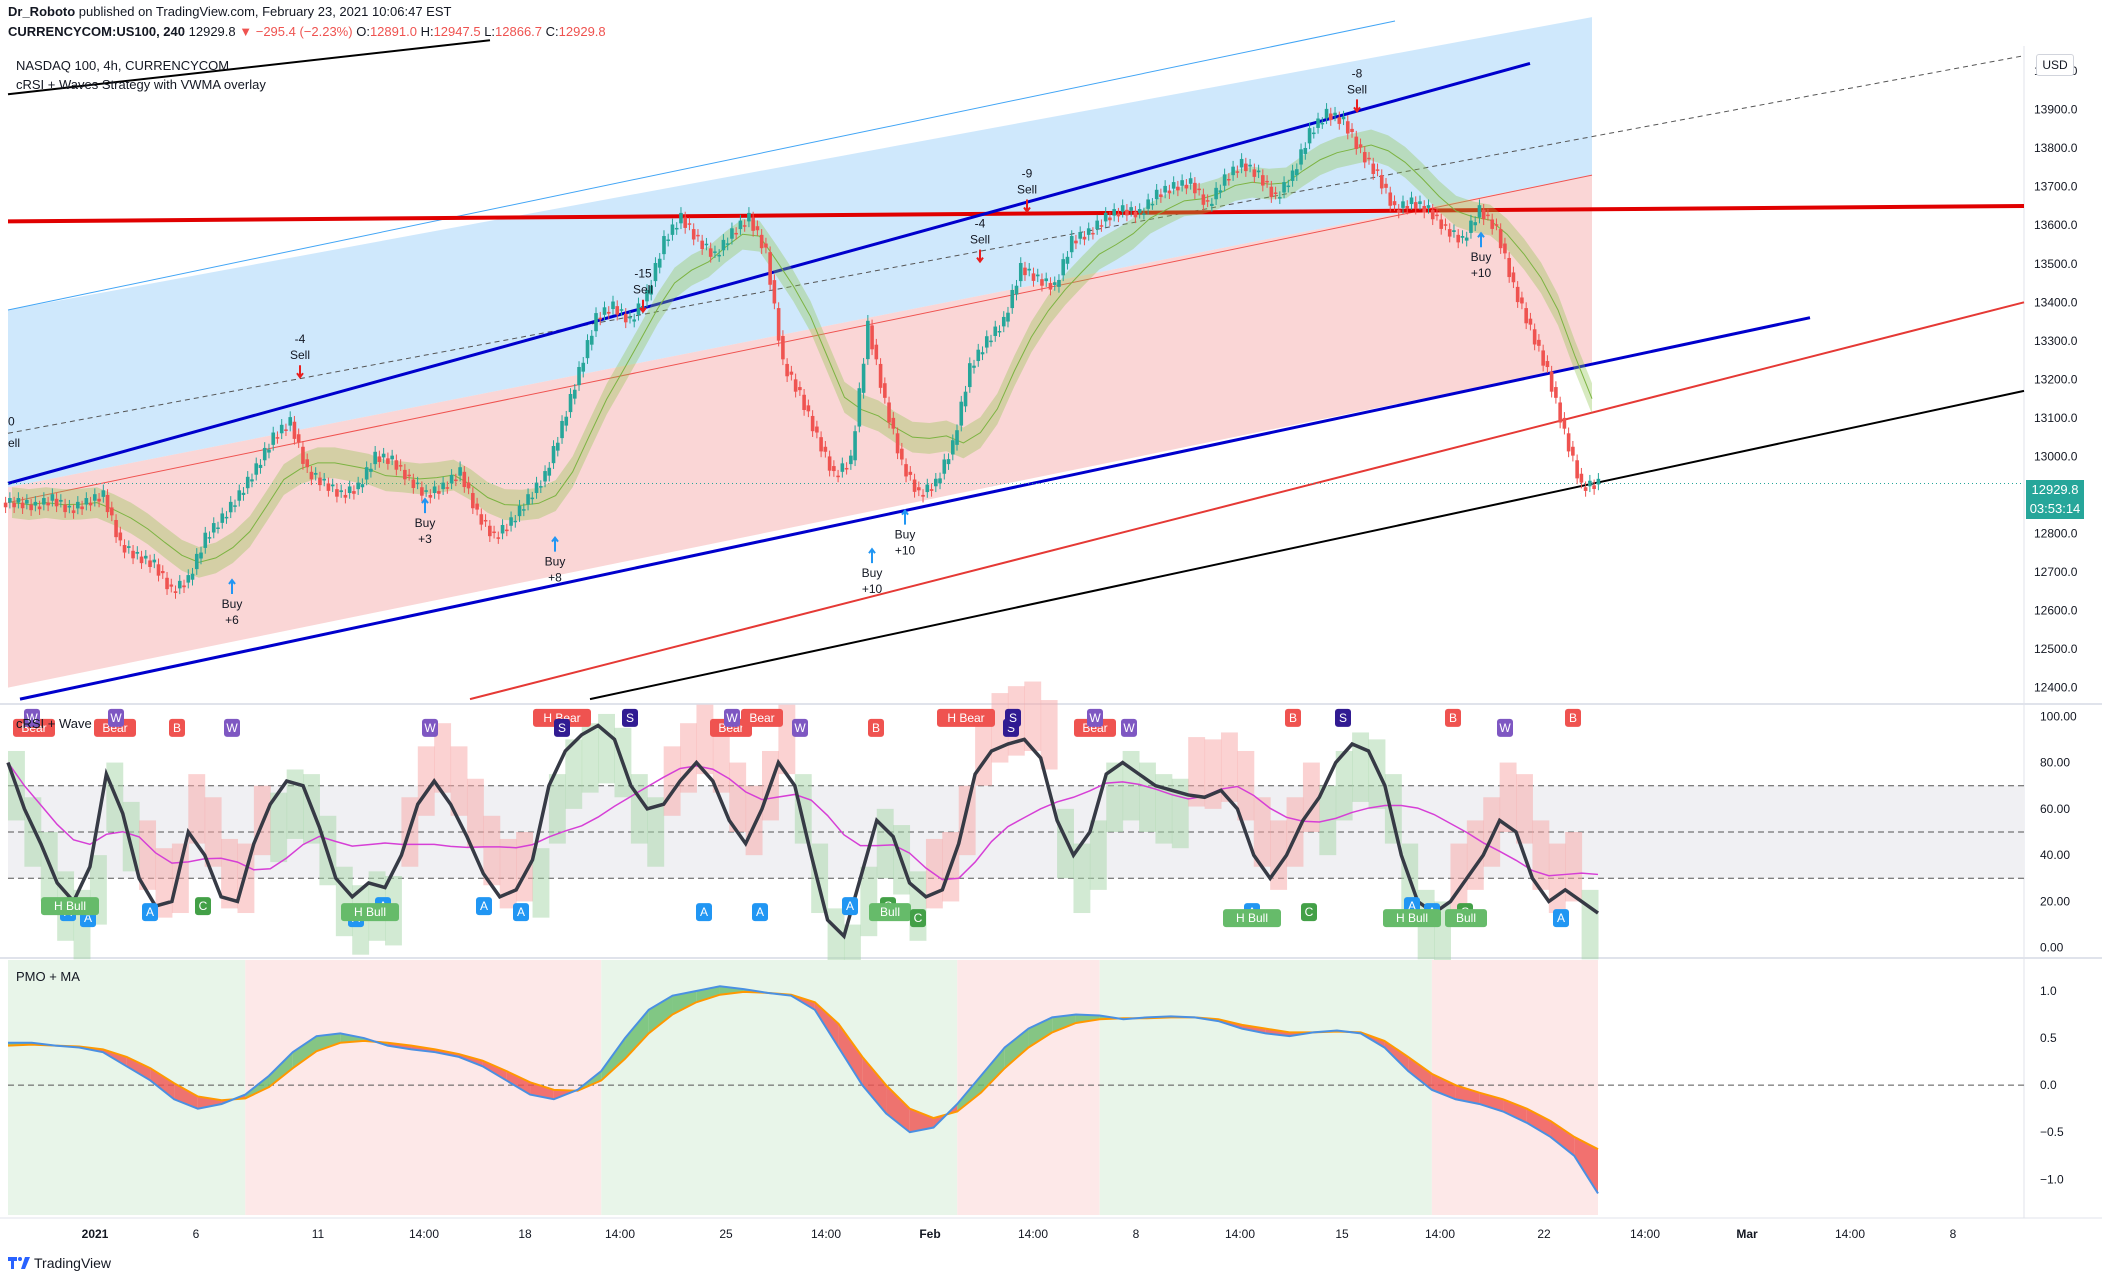 This screenshot has width=2102, height=1287. What do you see at coordinates (760, 912) in the screenshot?
I see `crsi-badge-label: A` at bounding box center [760, 912].